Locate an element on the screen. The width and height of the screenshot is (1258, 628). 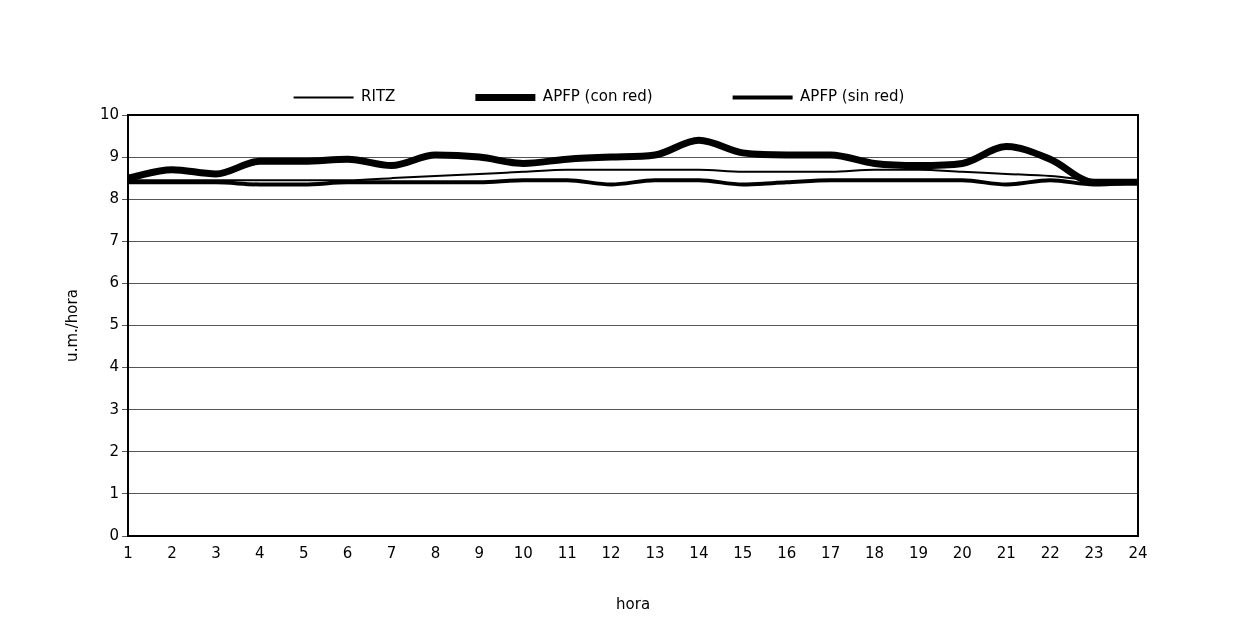
x-tick-label: 13 is located at coordinates (655, 552).